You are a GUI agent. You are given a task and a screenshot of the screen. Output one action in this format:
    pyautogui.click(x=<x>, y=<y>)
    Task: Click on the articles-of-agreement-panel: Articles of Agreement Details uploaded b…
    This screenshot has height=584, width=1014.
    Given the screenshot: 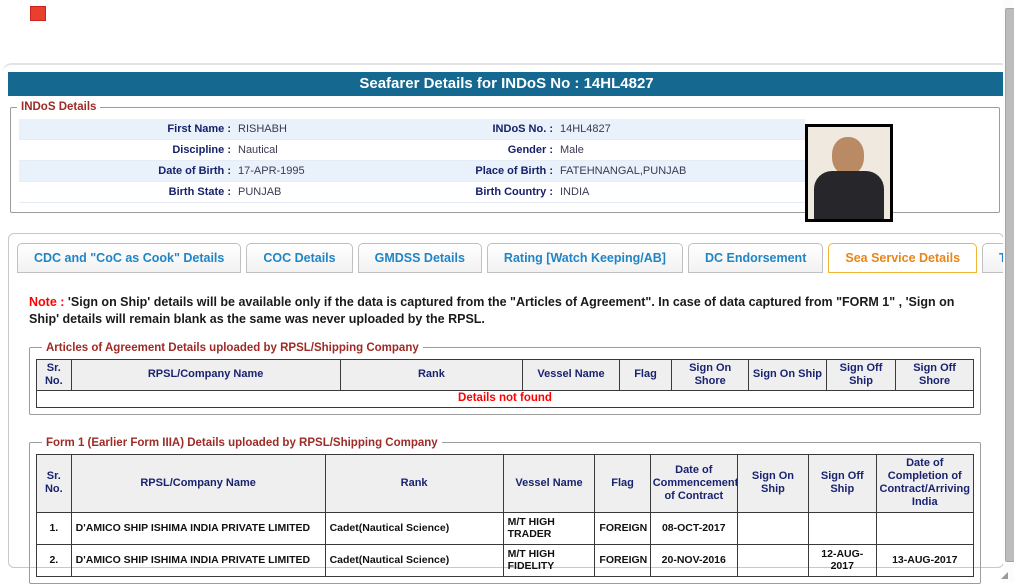 What is the action you would take?
    pyautogui.click(x=505, y=378)
    